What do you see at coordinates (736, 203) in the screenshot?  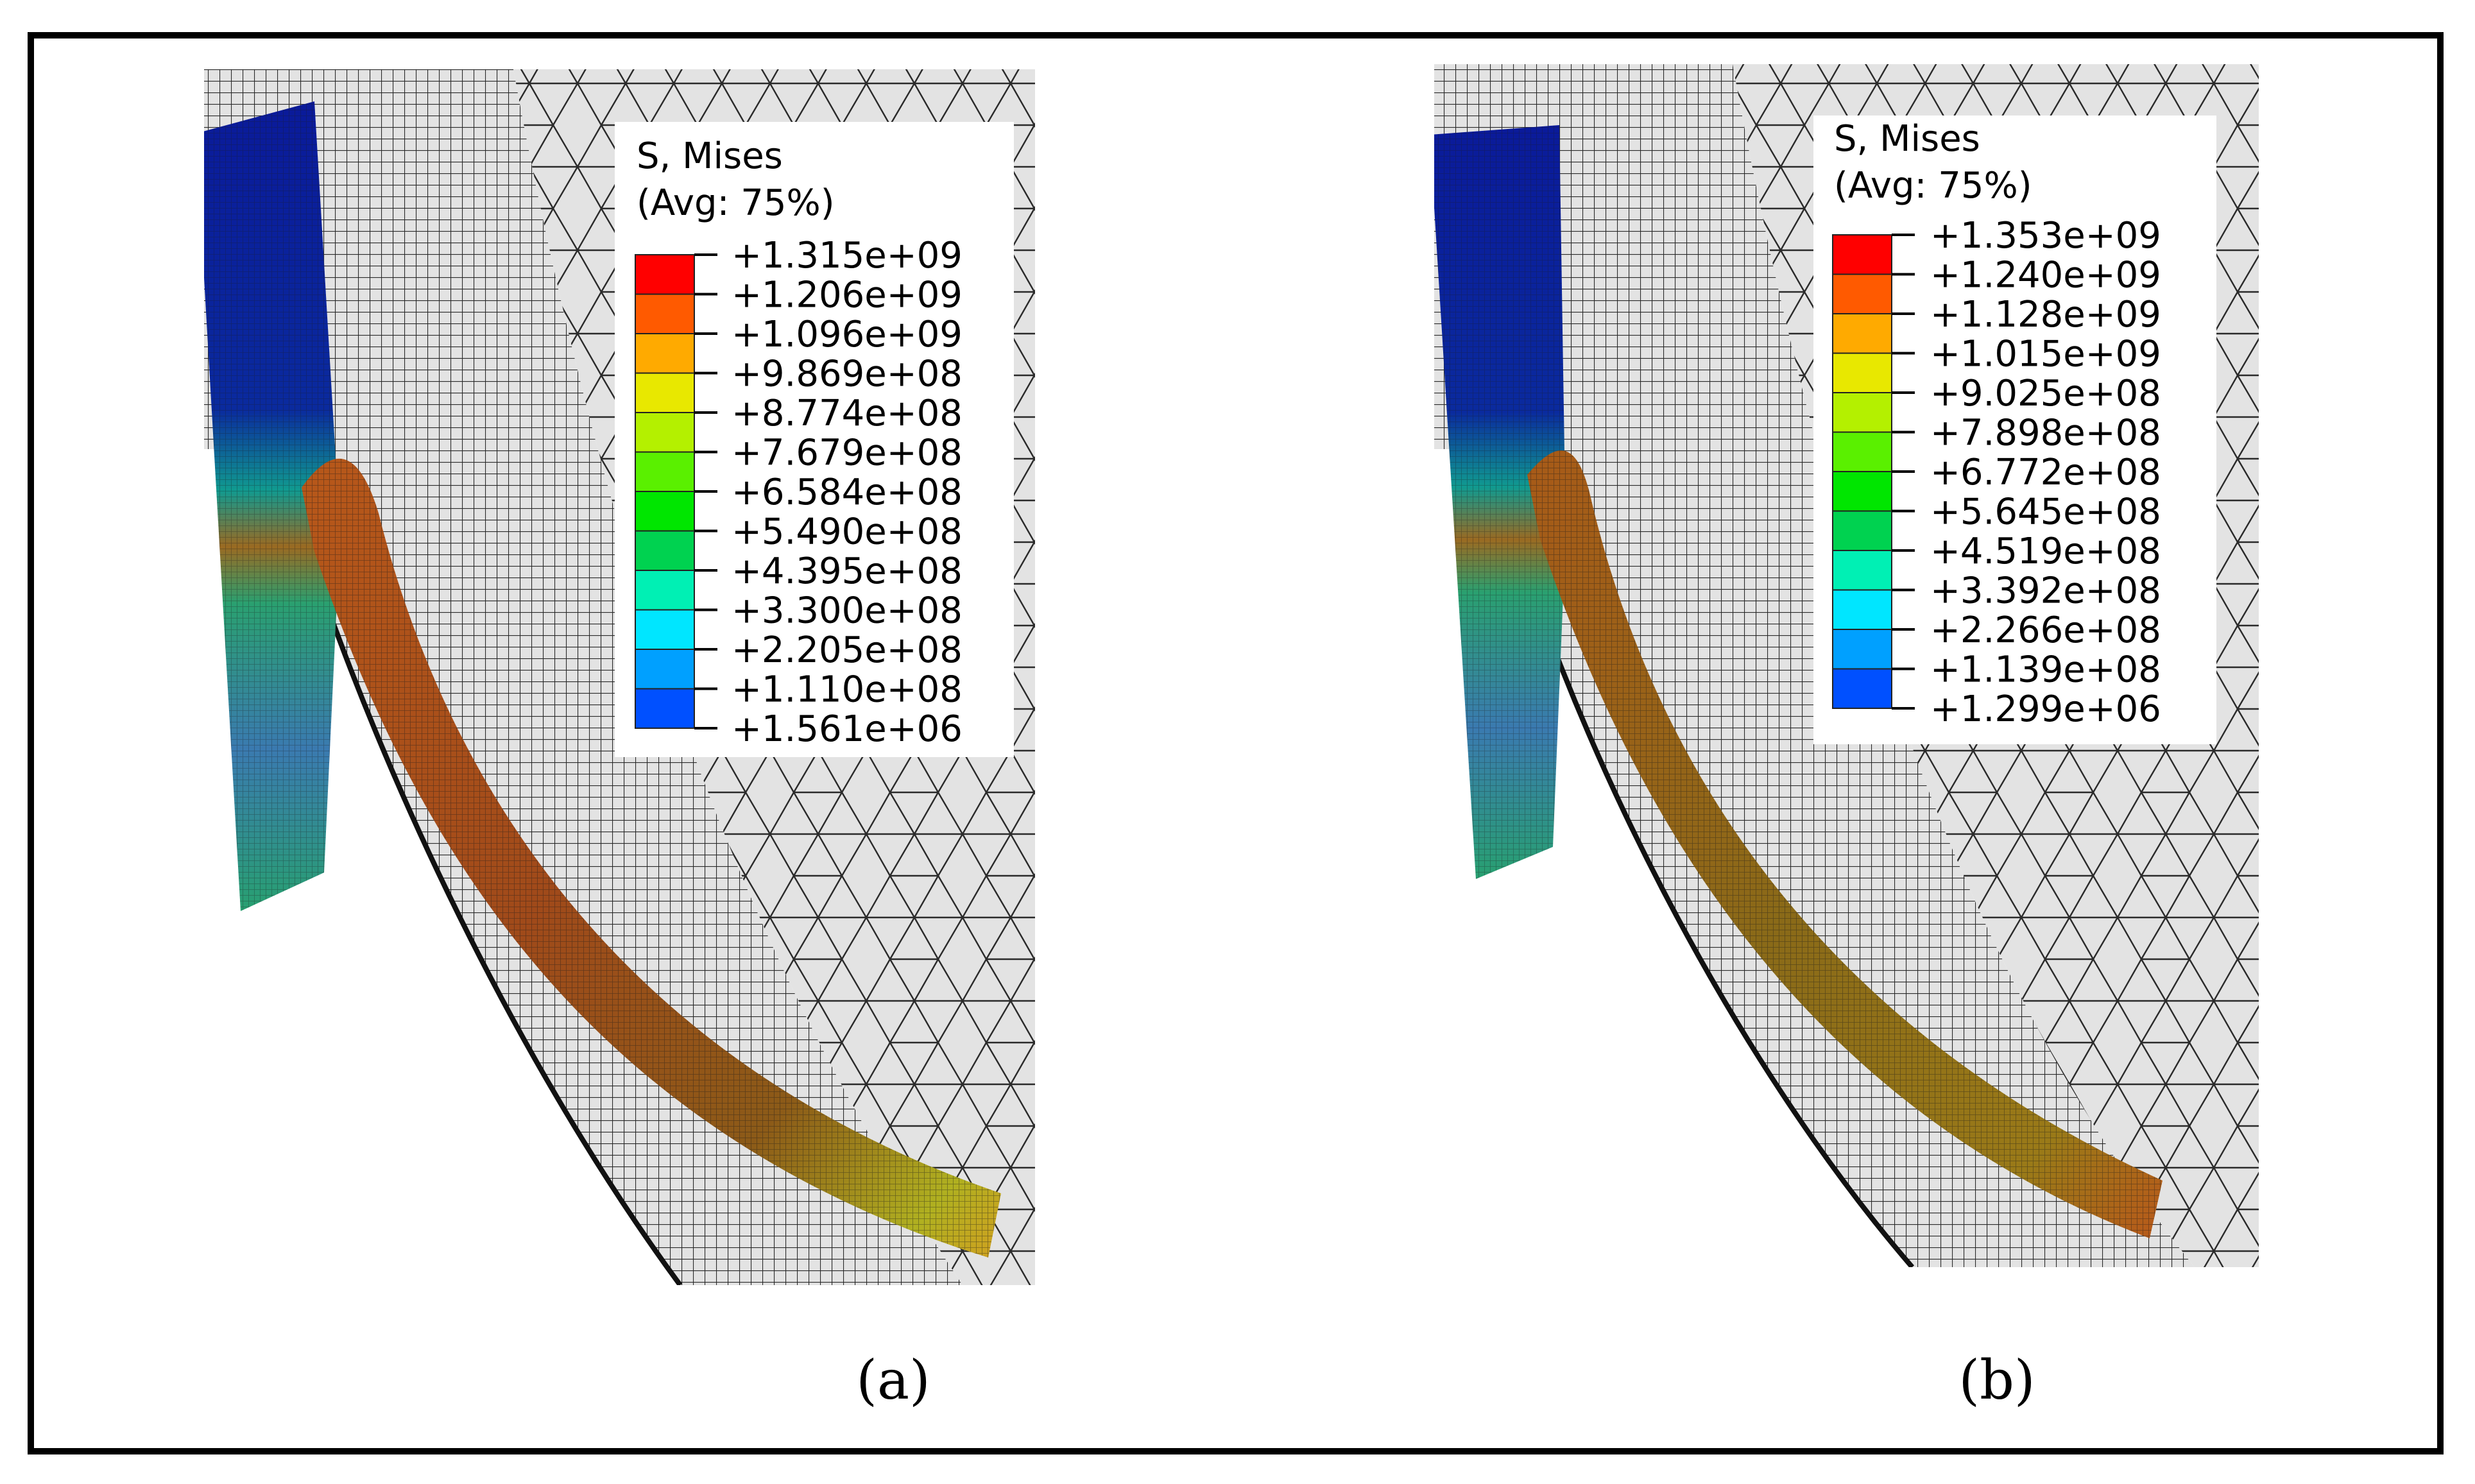 I see `legend-a-title-2: (Avg: 75%)` at bounding box center [736, 203].